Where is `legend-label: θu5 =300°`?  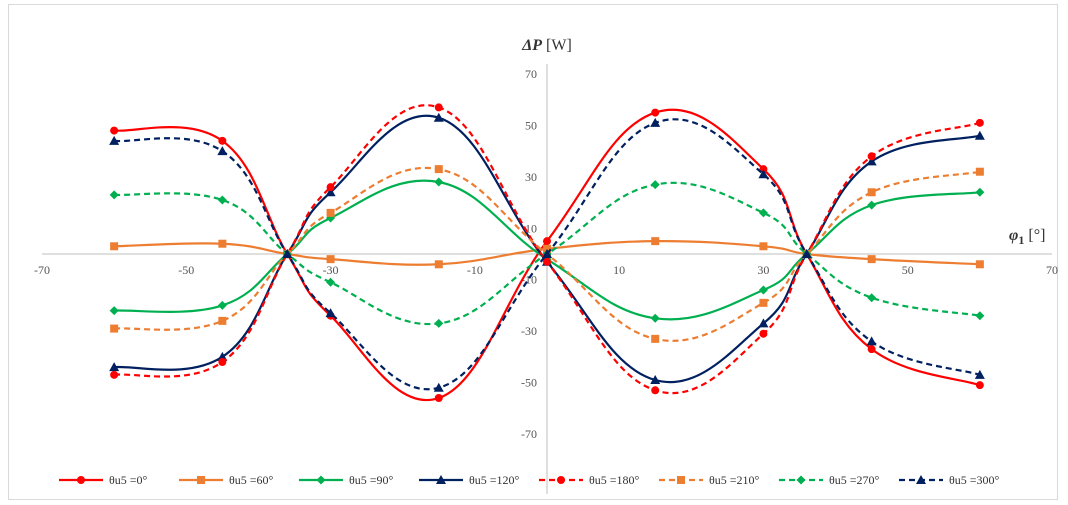
legend-label: θu5 =300° is located at coordinates (974, 480).